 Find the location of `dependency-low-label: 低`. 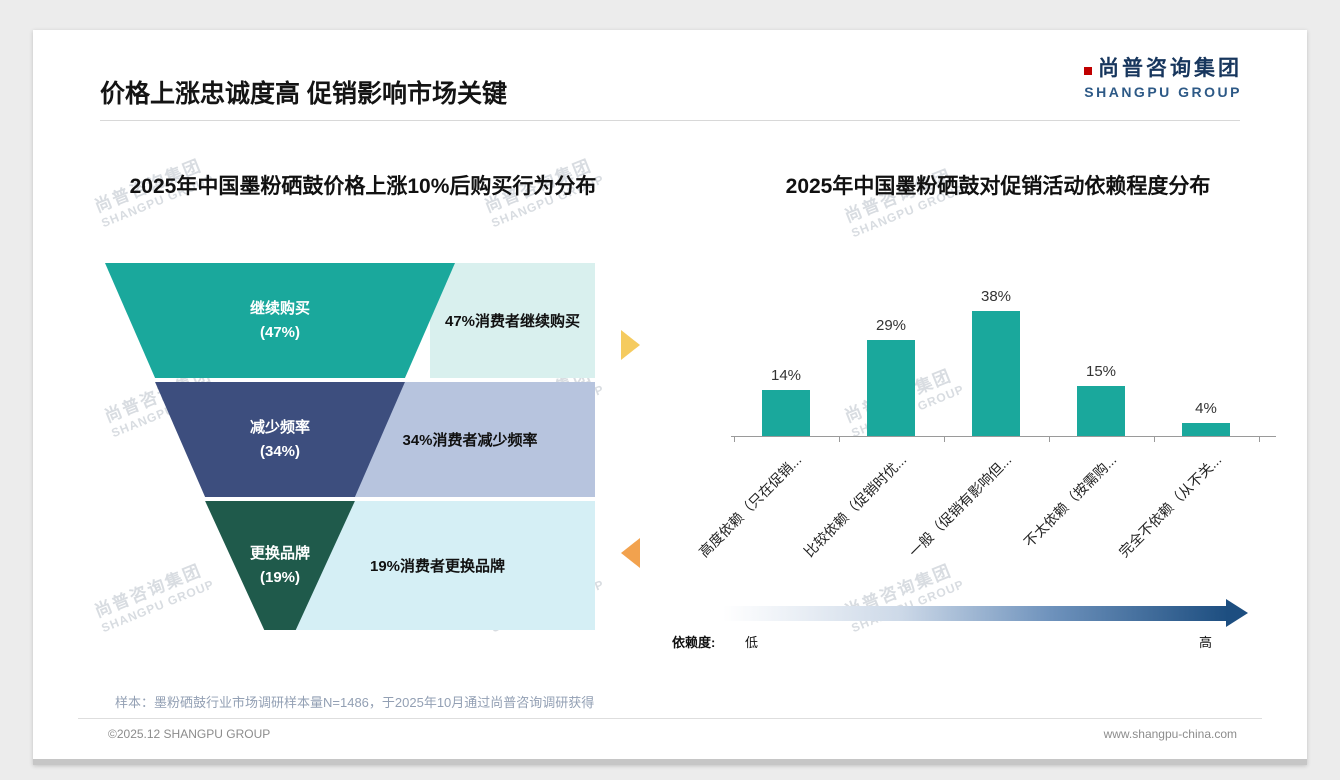

dependency-low-label: 低 is located at coordinates (752, 642).